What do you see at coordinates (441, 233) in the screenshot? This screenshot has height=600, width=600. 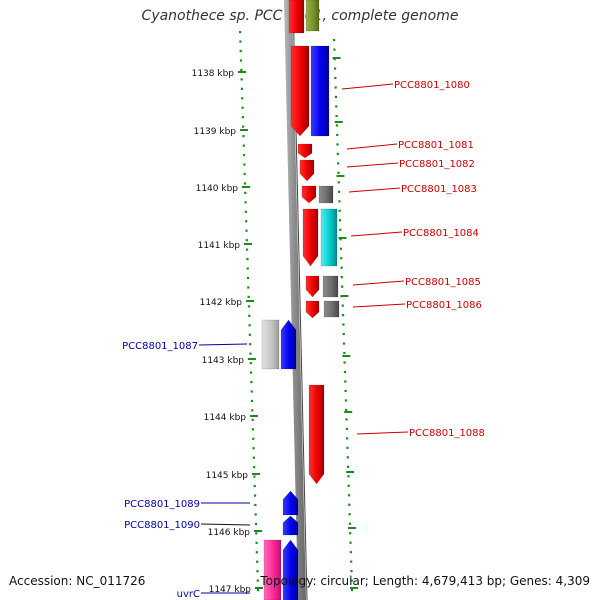 I see `gene-label-right: PCC8801_1084` at bounding box center [441, 233].